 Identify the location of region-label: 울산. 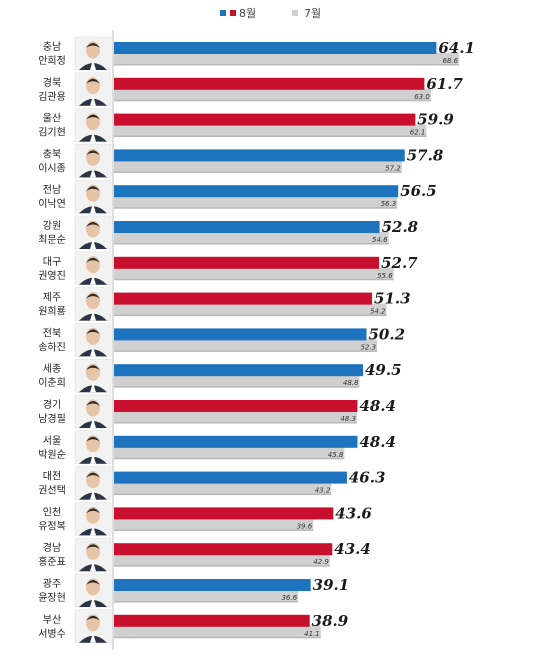
(52, 119).